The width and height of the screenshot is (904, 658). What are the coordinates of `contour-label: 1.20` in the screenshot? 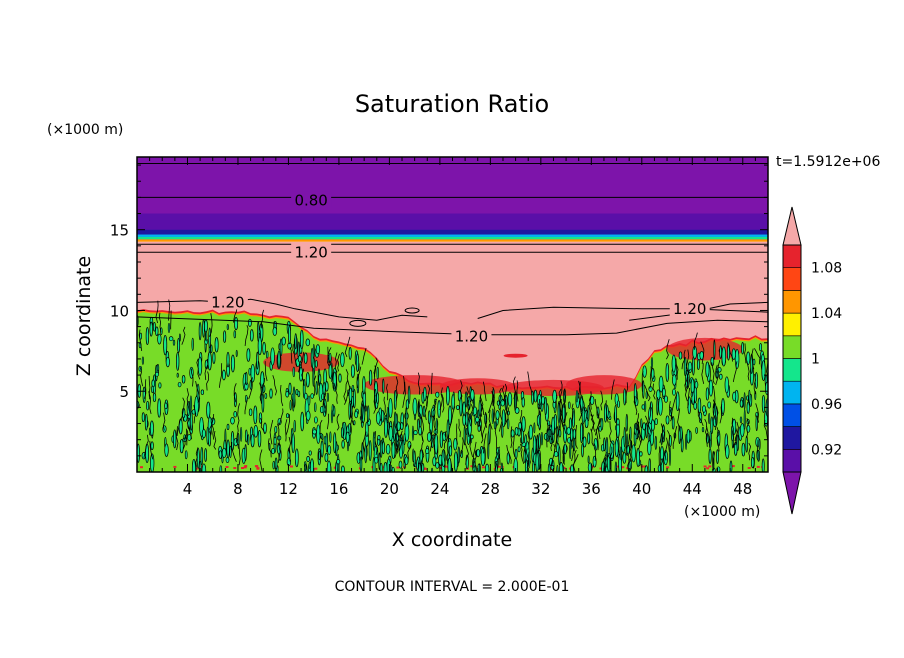 It's located at (310, 252).